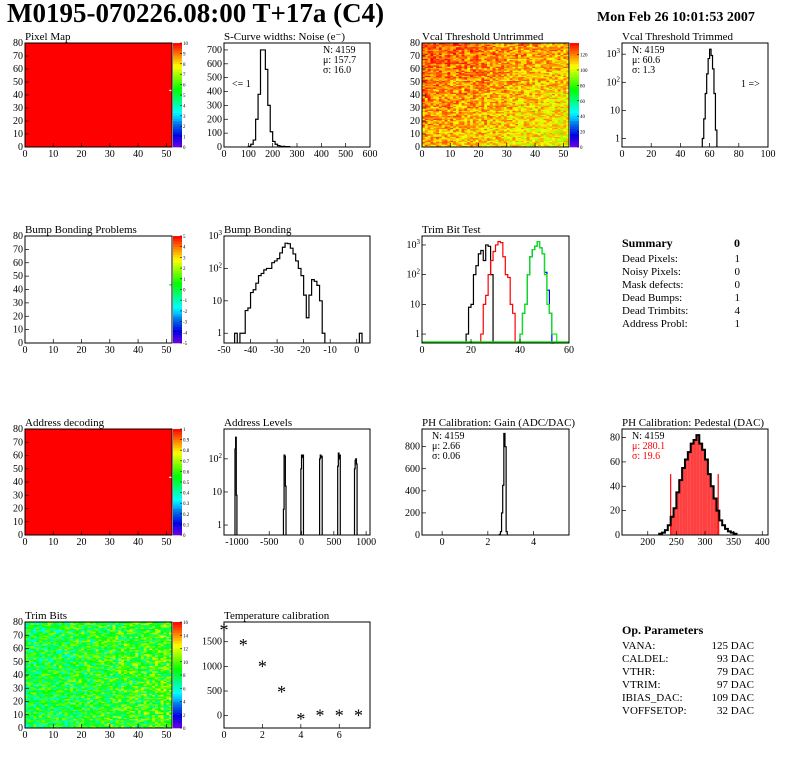 This screenshot has height=772, width=796. What do you see at coordinates (643, 70) in the screenshot?
I see `stats-line: σ: 1.3` at bounding box center [643, 70].